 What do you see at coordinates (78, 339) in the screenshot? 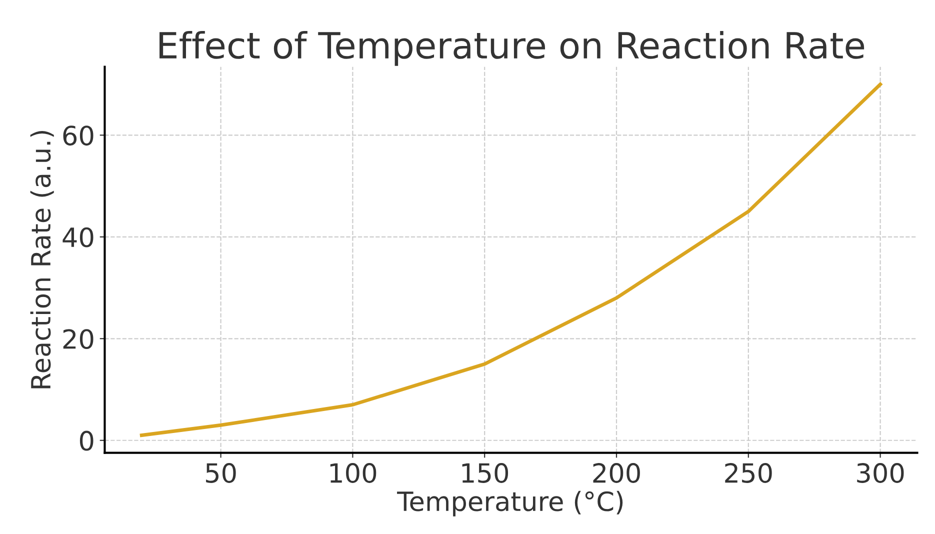
I see `y-tick-label: 20` at bounding box center [78, 339].